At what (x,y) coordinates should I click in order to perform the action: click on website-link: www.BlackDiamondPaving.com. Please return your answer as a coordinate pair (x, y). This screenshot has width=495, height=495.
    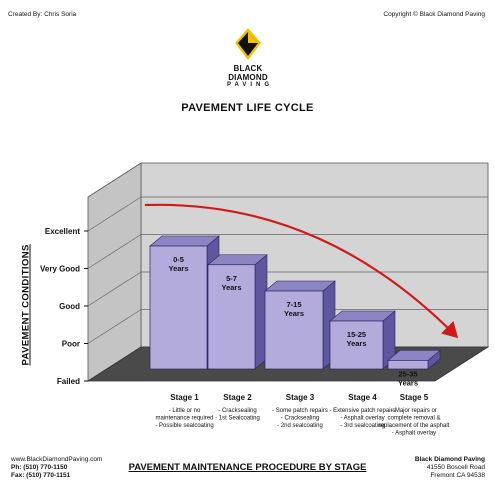
    Looking at the image, I should click on (57, 459).